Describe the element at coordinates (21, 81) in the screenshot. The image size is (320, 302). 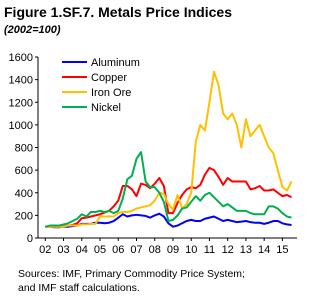
I see `y-tick-label: 1400` at that location.